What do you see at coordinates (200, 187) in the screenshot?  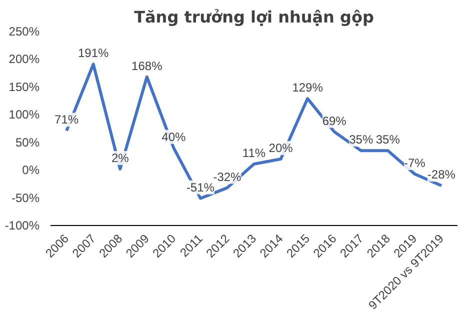 I see `data-label: -51%` at bounding box center [200, 187].